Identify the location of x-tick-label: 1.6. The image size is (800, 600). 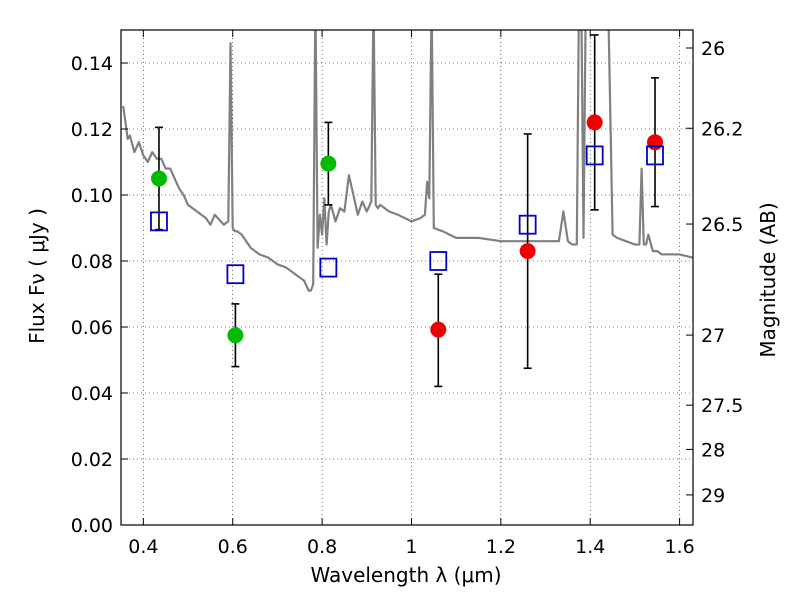
(679, 547).